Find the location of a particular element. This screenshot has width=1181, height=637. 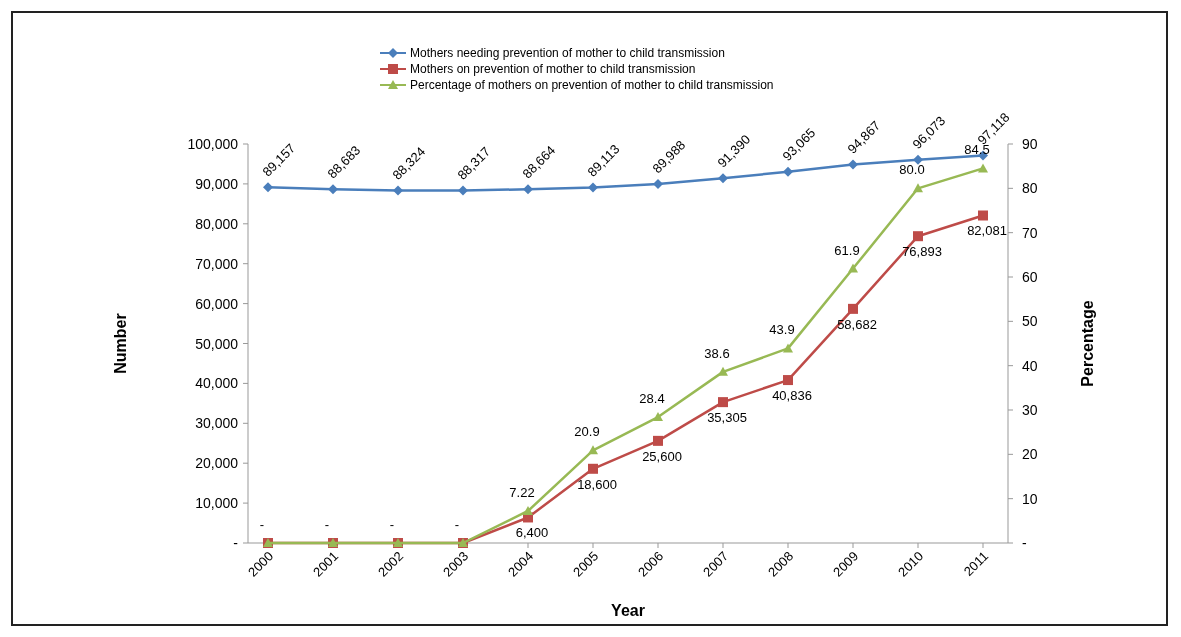

y-tick-label: 10,000 is located at coordinates (217, 503).